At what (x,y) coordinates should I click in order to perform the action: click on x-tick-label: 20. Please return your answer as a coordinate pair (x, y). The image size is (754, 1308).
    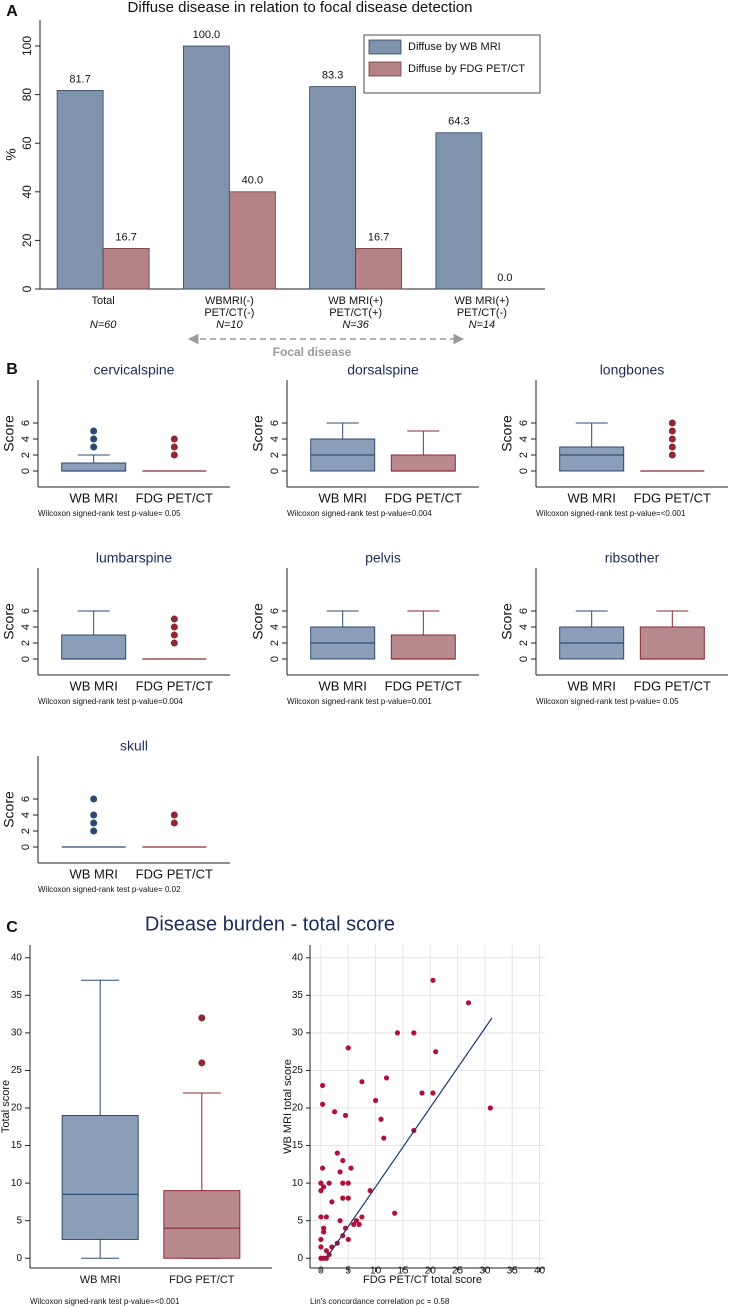
    Looking at the image, I should click on (431, 1271).